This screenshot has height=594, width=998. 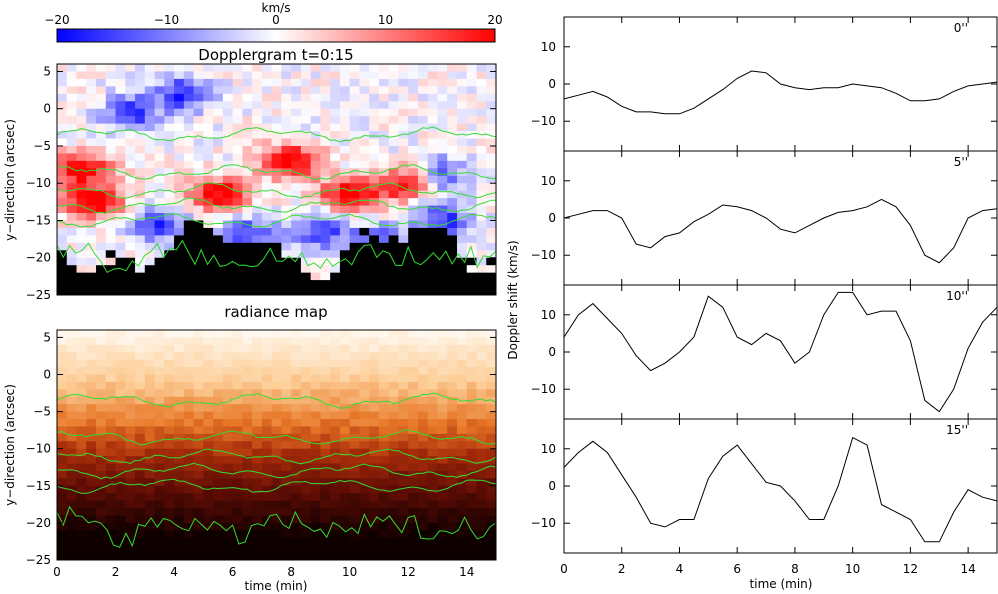 What do you see at coordinates (781, 584) in the screenshot?
I see `right-panels-xlabel: time (min)` at bounding box center [781, 584].